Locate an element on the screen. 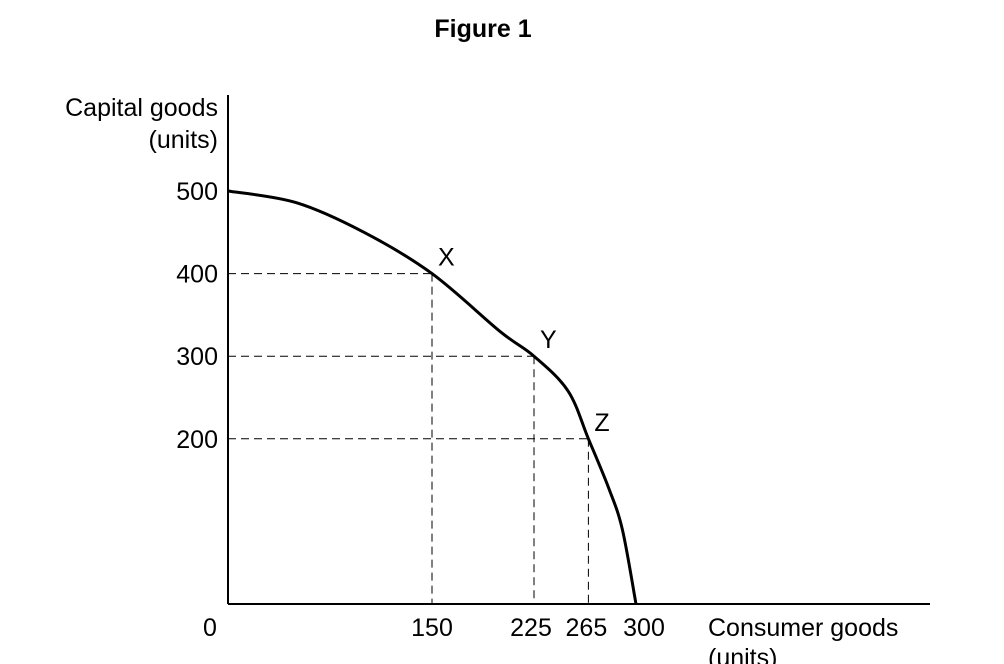 The height and width of the screenshot is (664, 1004). point-label-z: Z is located at coordinates (601, 423).